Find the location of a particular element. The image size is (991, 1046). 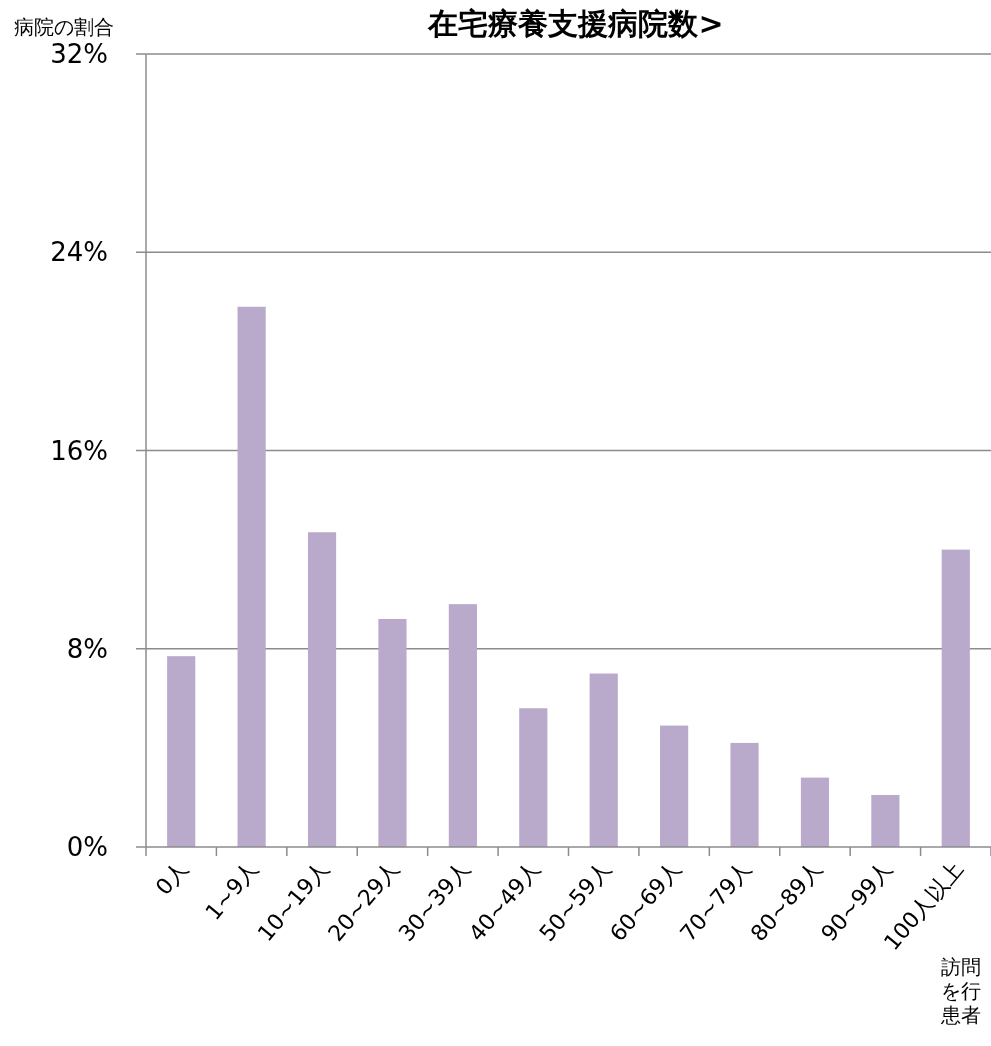

text: 訪問 is located at coordinates (961, 967).